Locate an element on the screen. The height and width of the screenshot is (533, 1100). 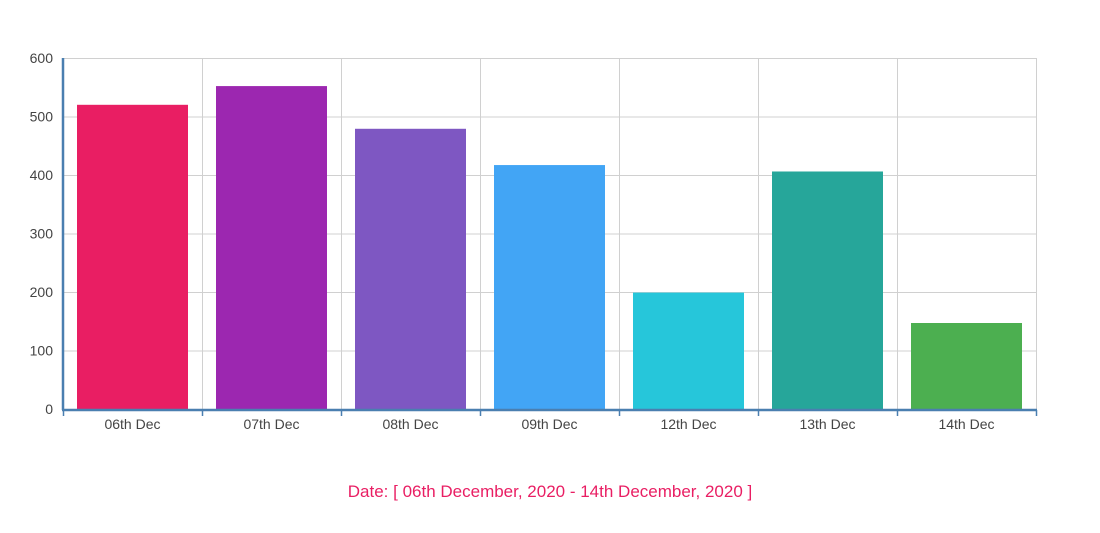
y-tick-label: 300 is located at coordinates (42, 234).